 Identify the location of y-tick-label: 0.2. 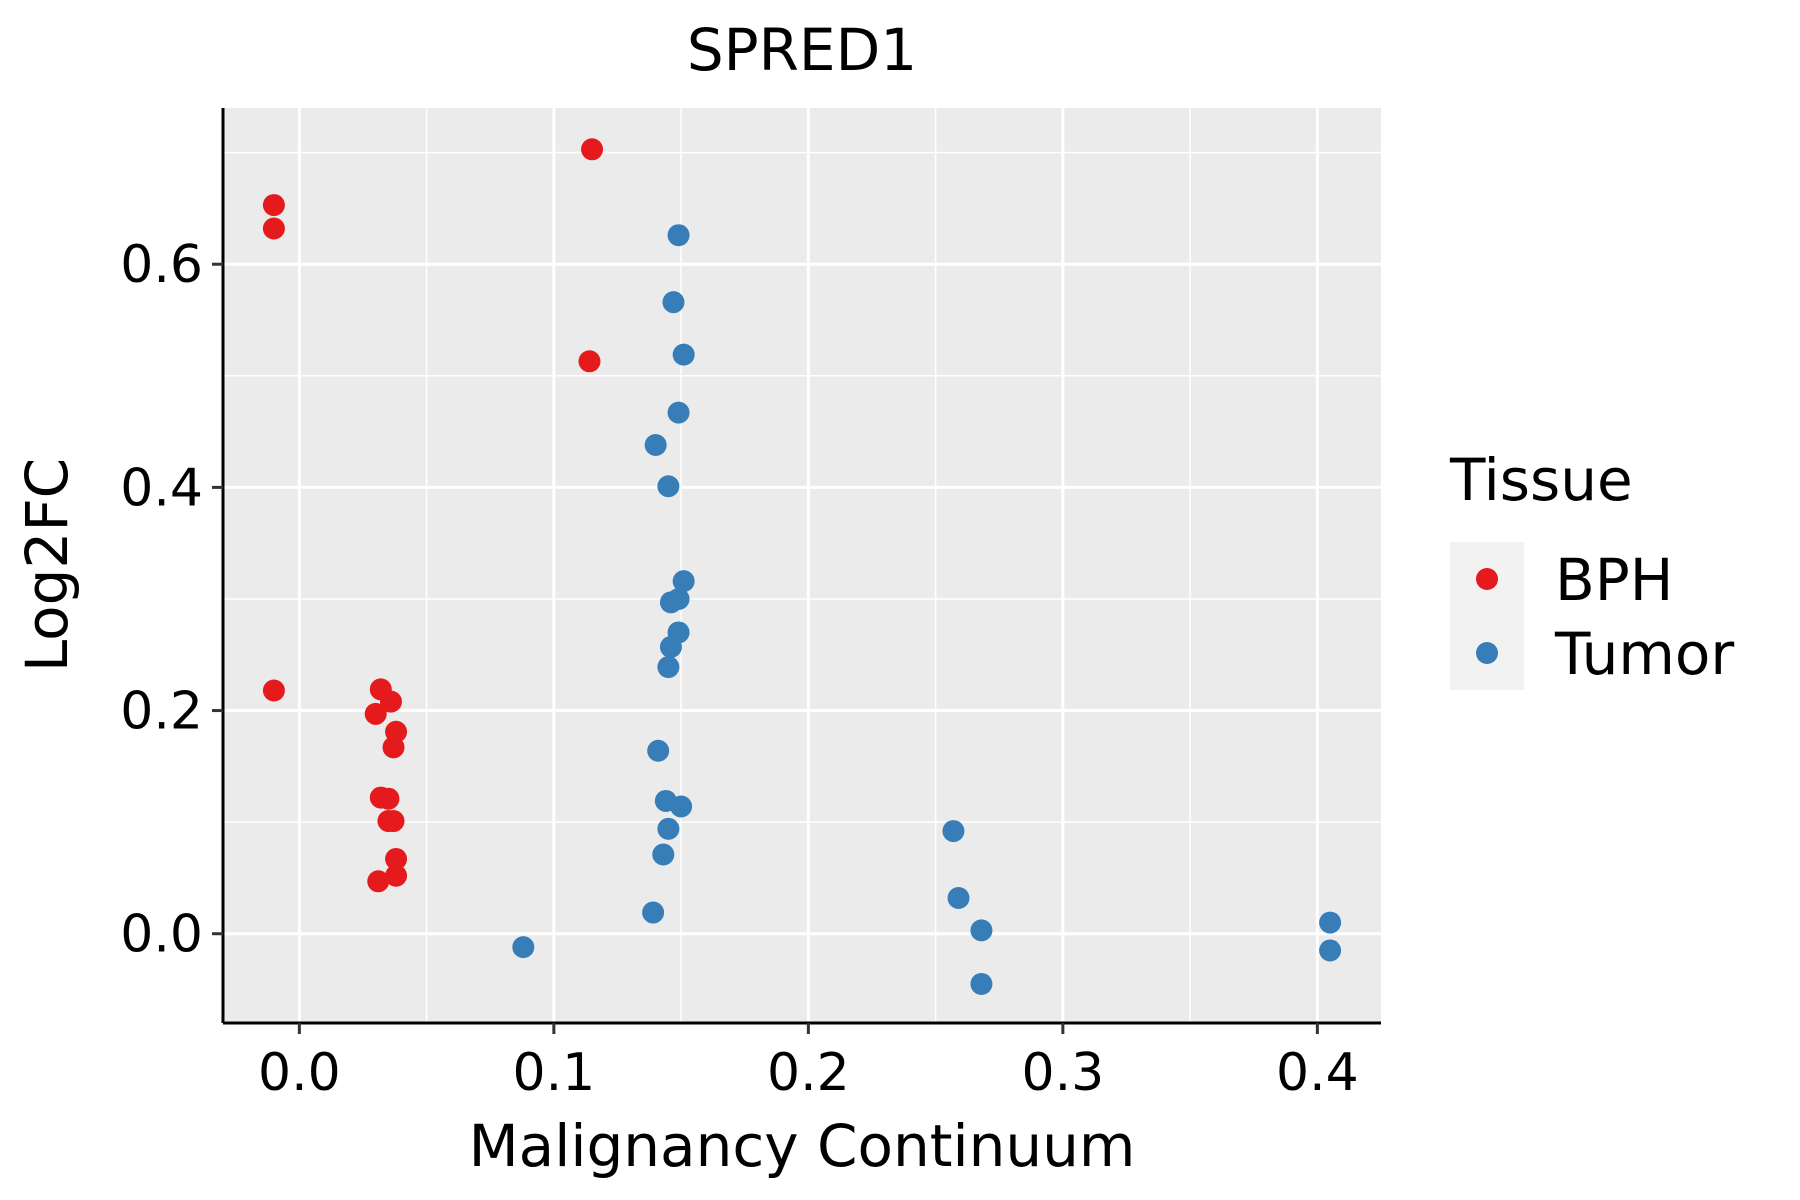
(161, 712).